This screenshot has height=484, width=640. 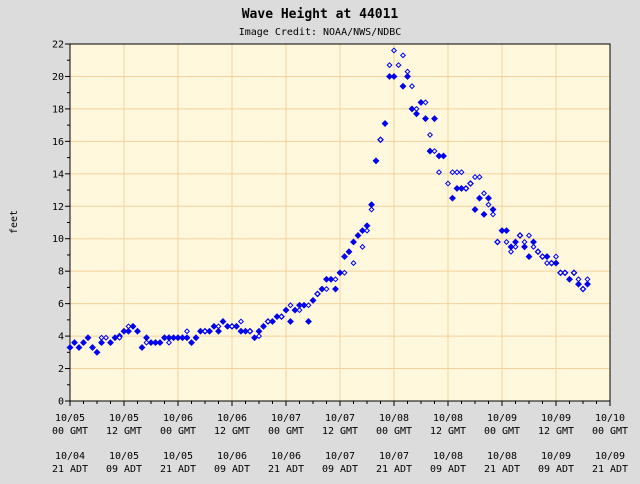 I want to click on x-tick-label-adt-date: 10/07, so click(x=340, y=456).